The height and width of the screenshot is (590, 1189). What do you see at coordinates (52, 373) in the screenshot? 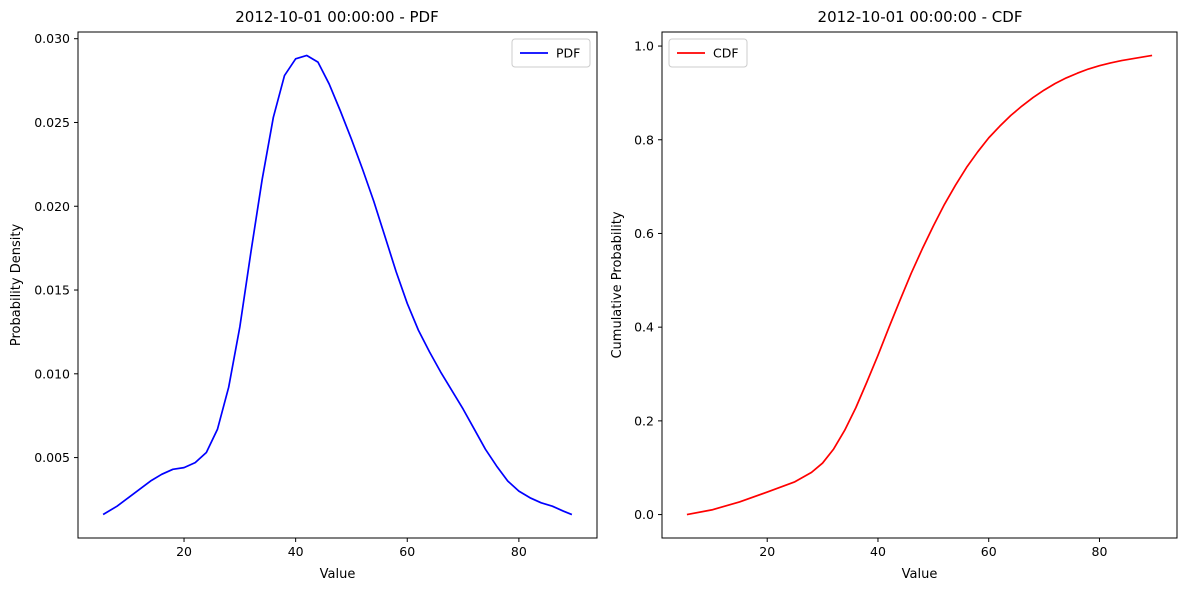
I see `y-tick-label: 0.010` at bounding box center [52, 373].